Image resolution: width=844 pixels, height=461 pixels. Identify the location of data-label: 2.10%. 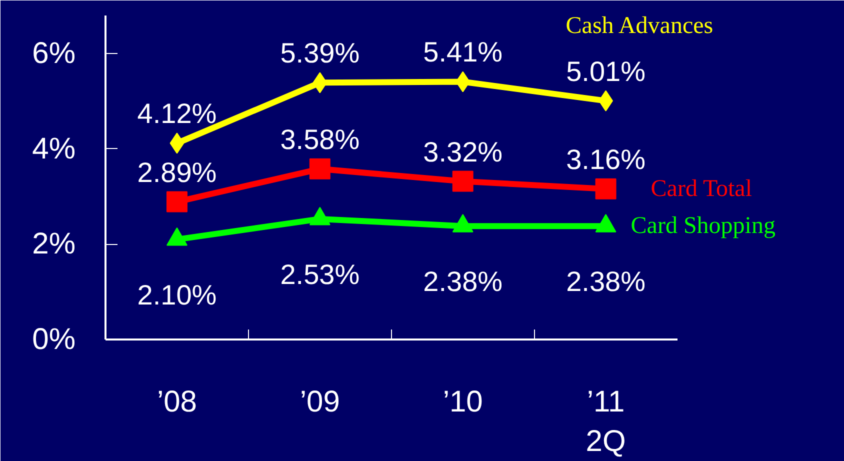
(177, 294).